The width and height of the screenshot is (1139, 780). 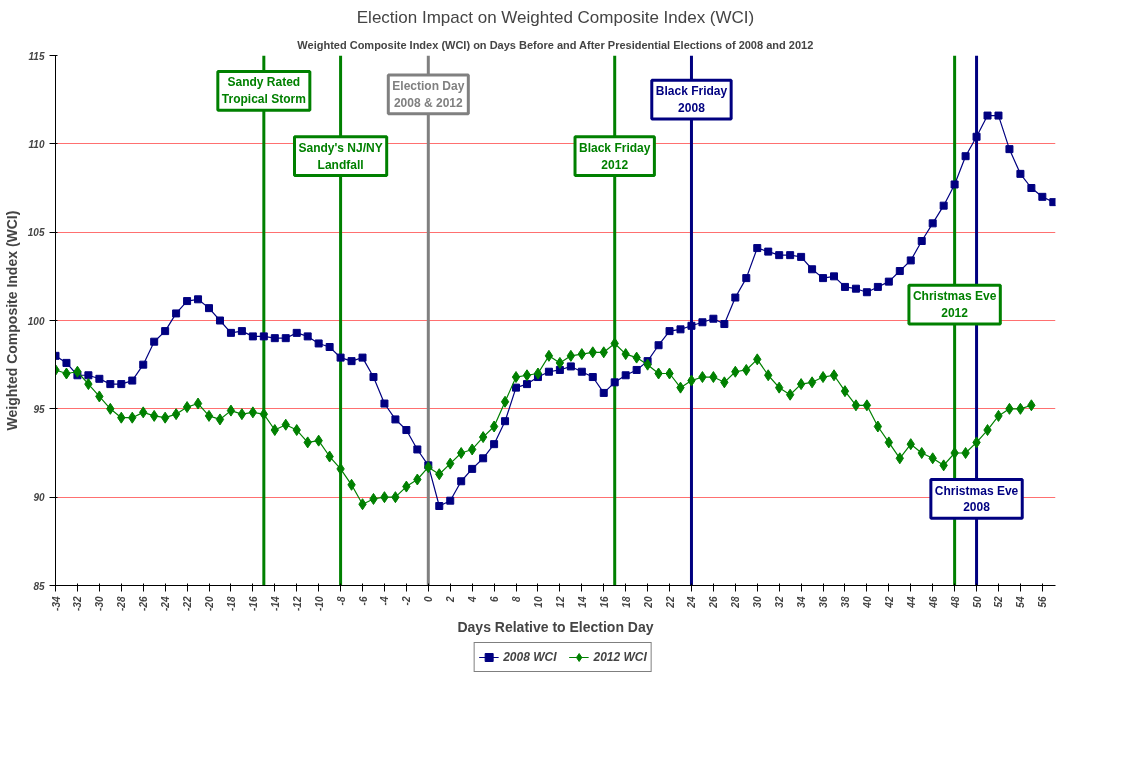 What do you see at coordinates (530, 657) in the screenshot?
I see `legend-label: 2008 WCI` at bounding box center [530, 657].